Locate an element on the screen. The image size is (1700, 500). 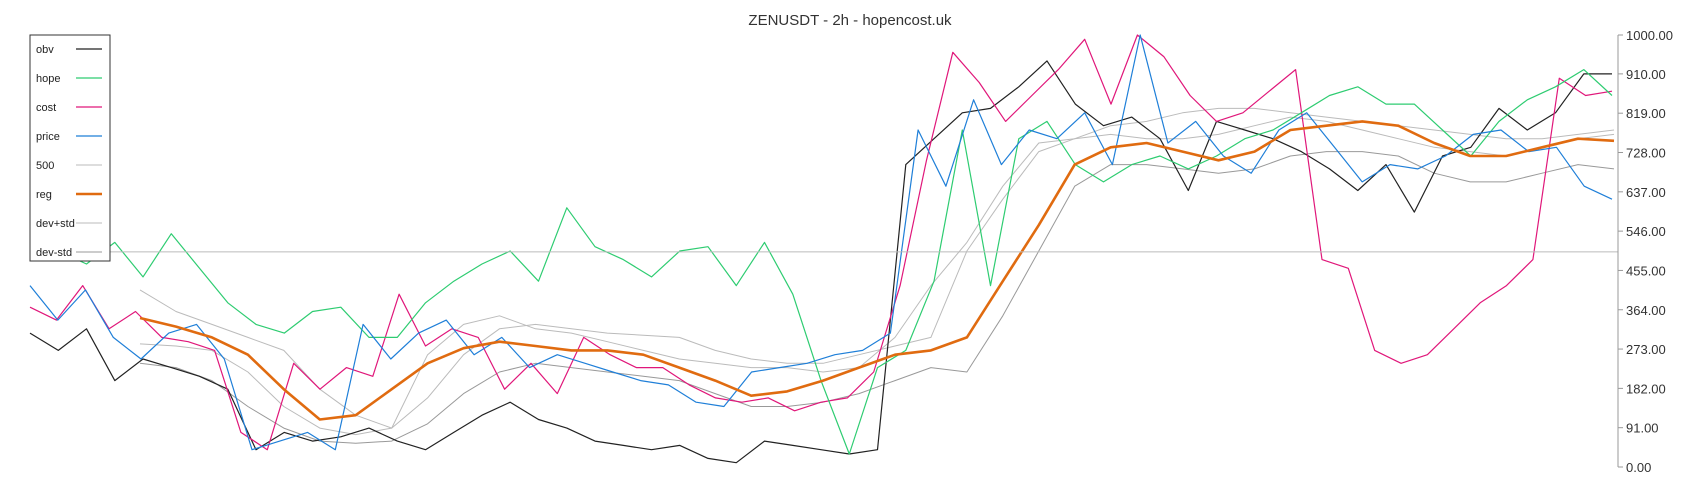
legend: obv hope cost price 500 reg dev+std dev-std is located at coordinates (70, 148).